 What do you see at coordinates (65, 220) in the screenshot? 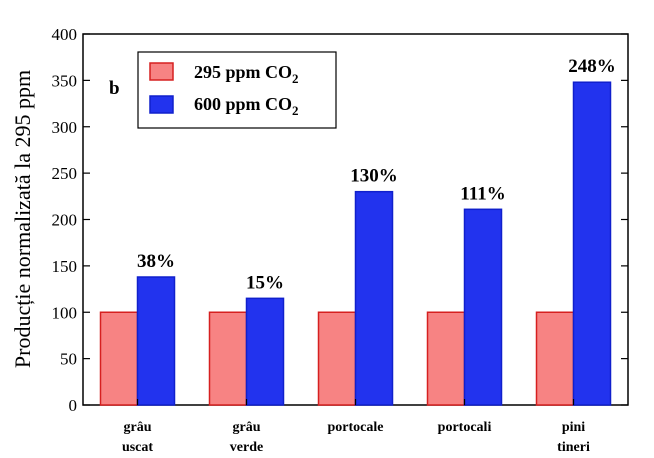
I see `y-tick-label: 200` at bounding box center [65, 220].